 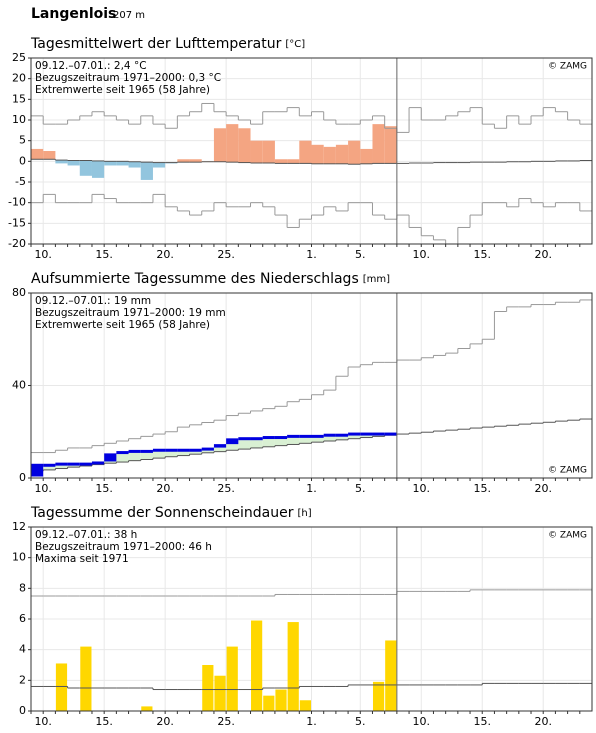 What do you see at coordinates (22, 140) in the screenshot?
I see `y-tick-label: 5` at bounding box center [22, 140].